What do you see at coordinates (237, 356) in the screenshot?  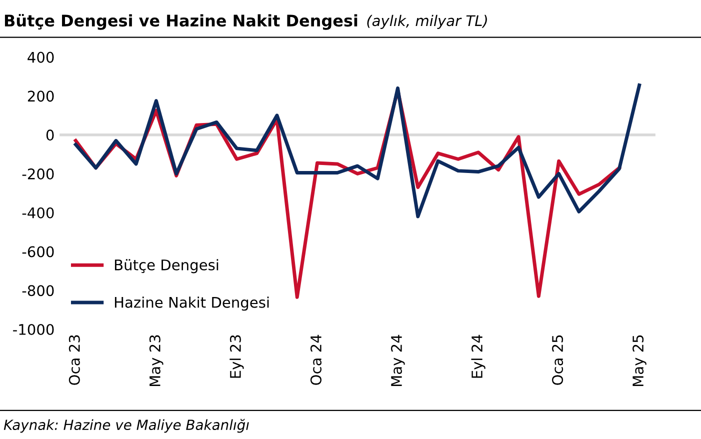 I see `x-tick-label: Eyl 23` at bounding box center [237, 356].